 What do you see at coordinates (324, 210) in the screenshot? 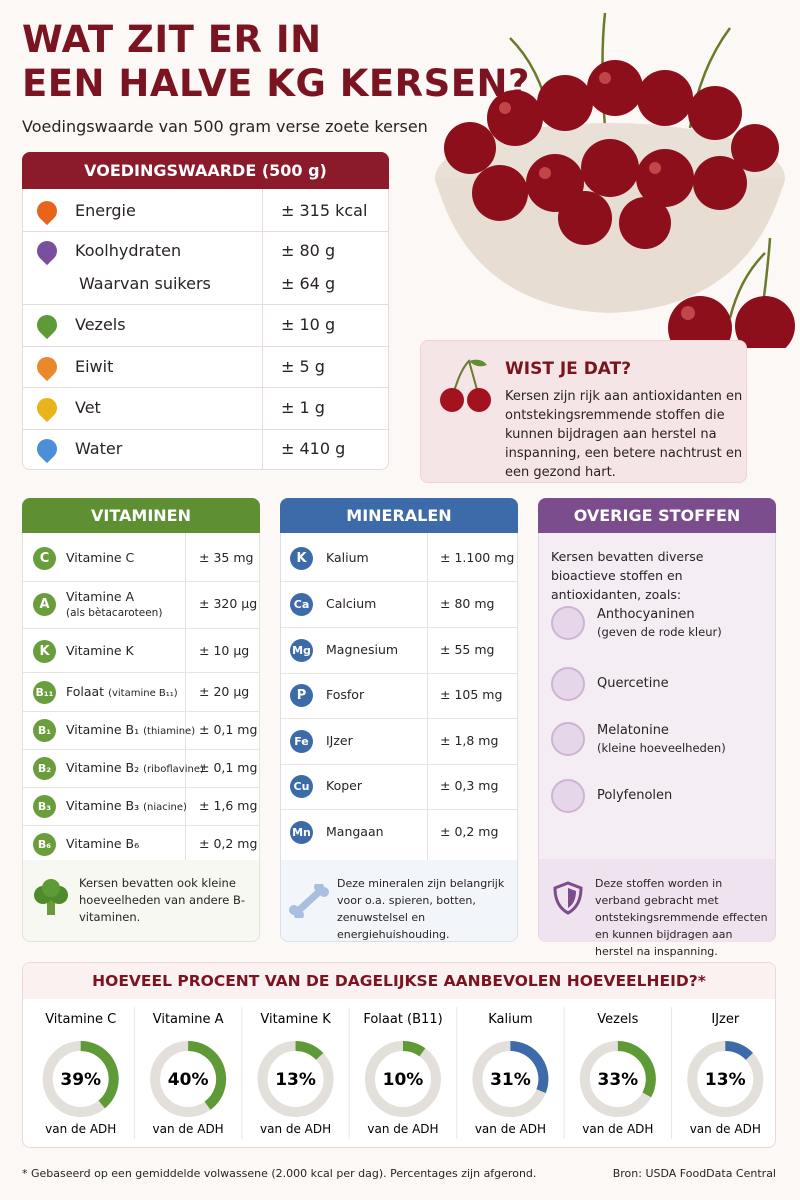
I see `row-value: ± 315 kcal` at bounding box center [324, 210].